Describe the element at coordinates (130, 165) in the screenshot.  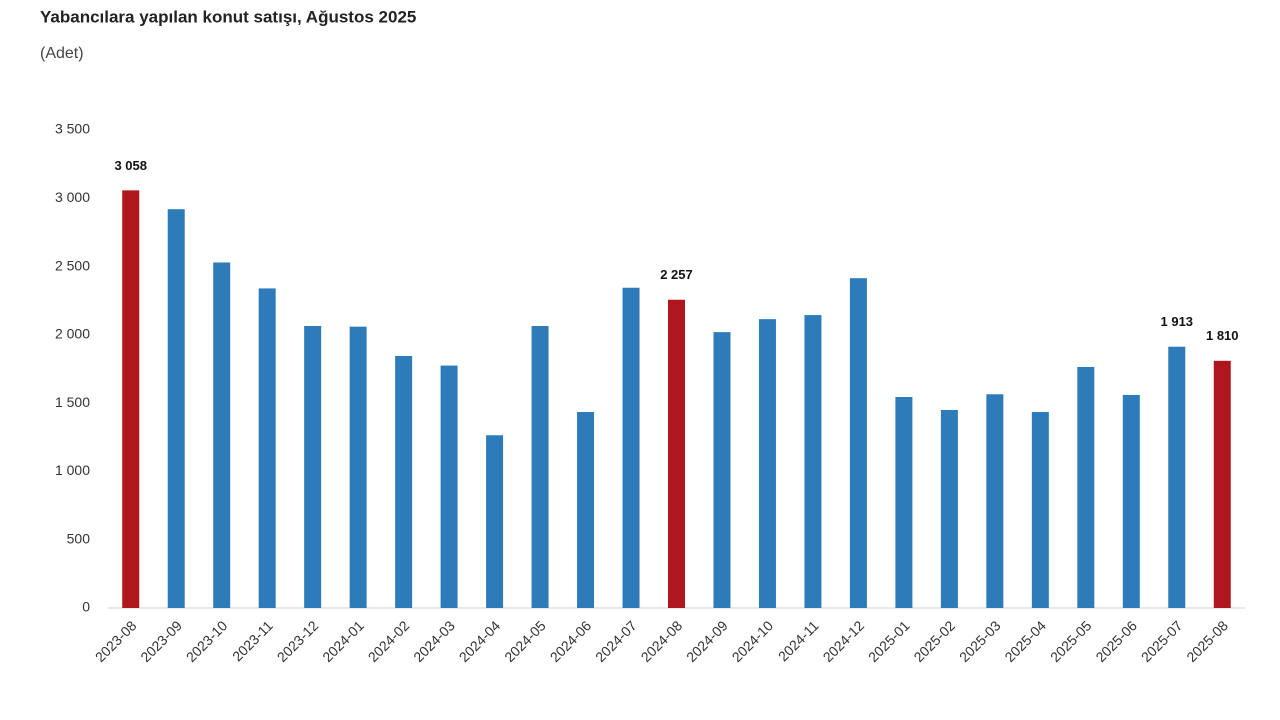
I see `value-label: 3 058` at that location.